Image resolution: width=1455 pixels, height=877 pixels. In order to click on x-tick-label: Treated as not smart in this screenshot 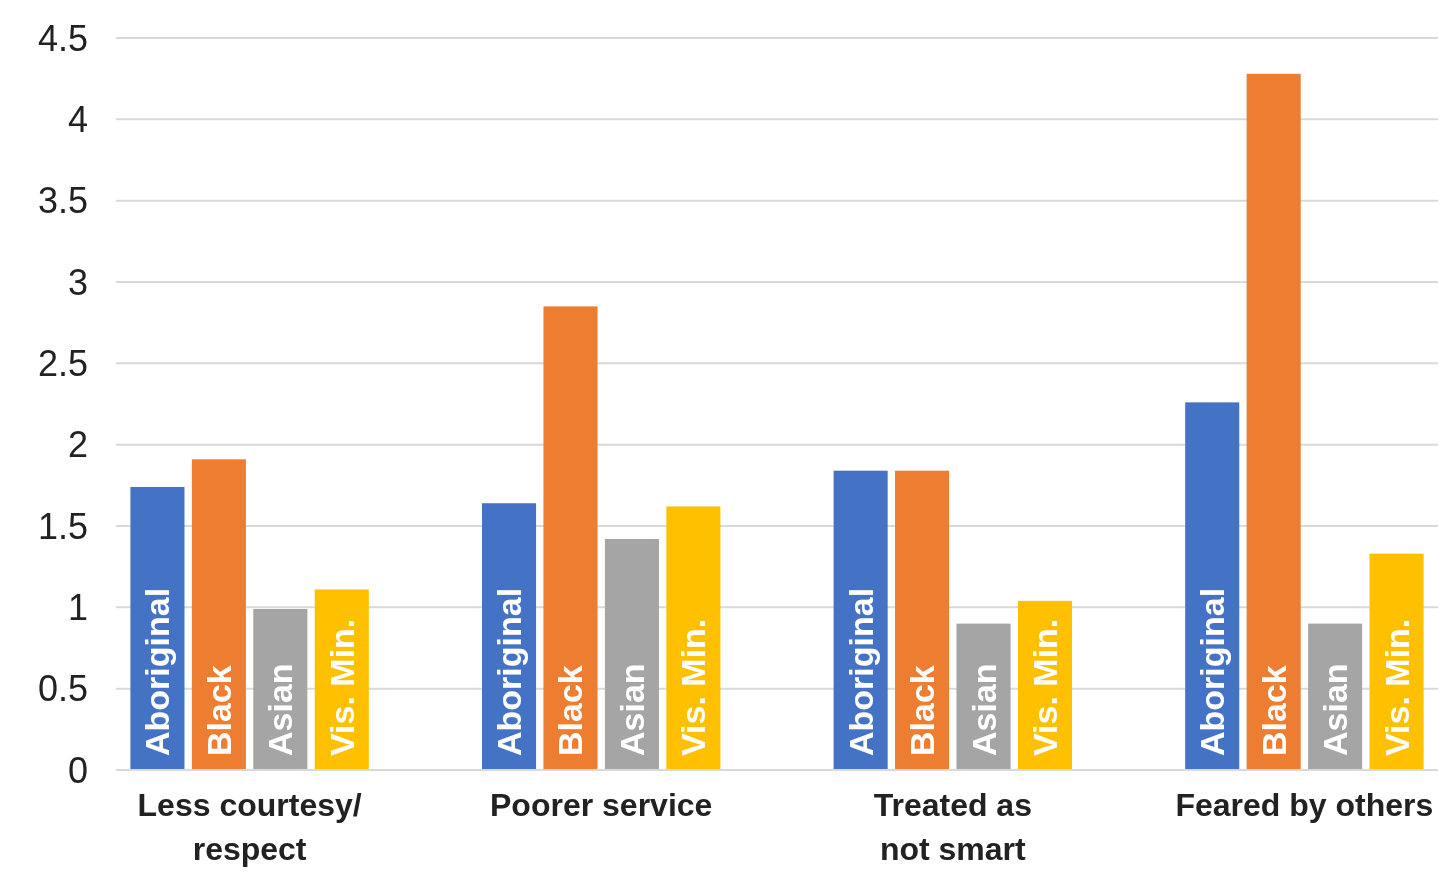, I will do `click(952, 827)`.